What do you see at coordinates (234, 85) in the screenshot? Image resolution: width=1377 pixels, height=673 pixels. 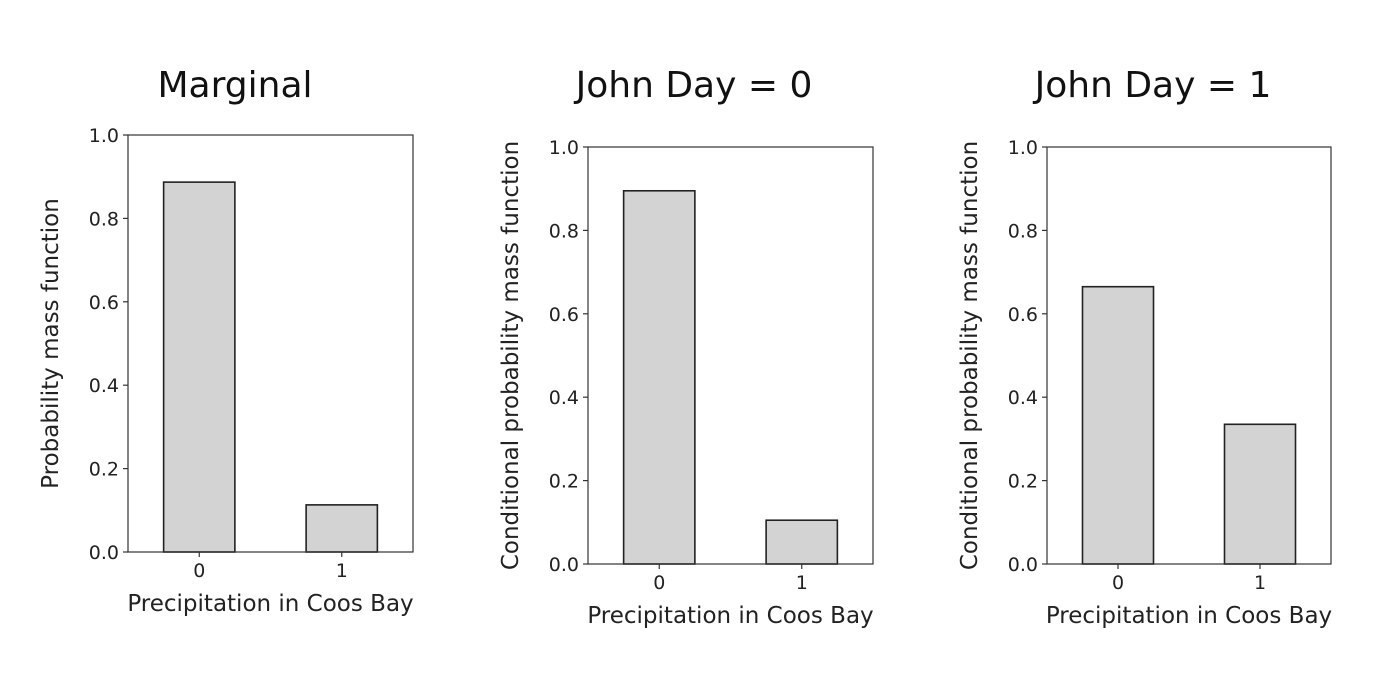 I see `chart-title: Marginal` at bounding box center [234, 85].